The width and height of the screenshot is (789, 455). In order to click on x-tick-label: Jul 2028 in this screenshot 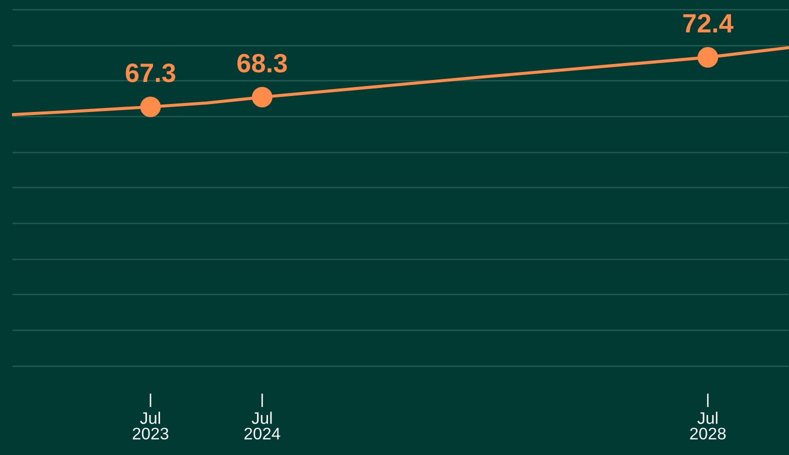, I will do `click(708, 426)`.